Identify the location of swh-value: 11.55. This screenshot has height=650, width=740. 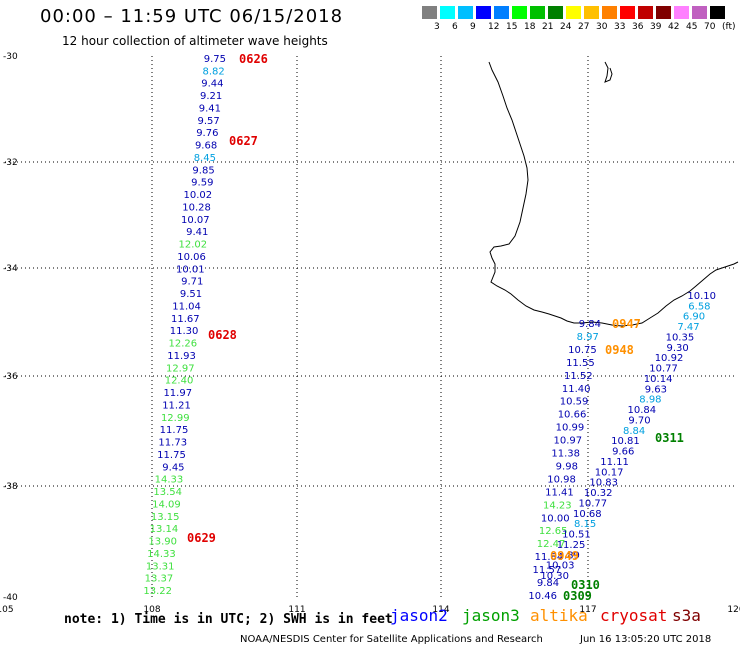
(580, 363).